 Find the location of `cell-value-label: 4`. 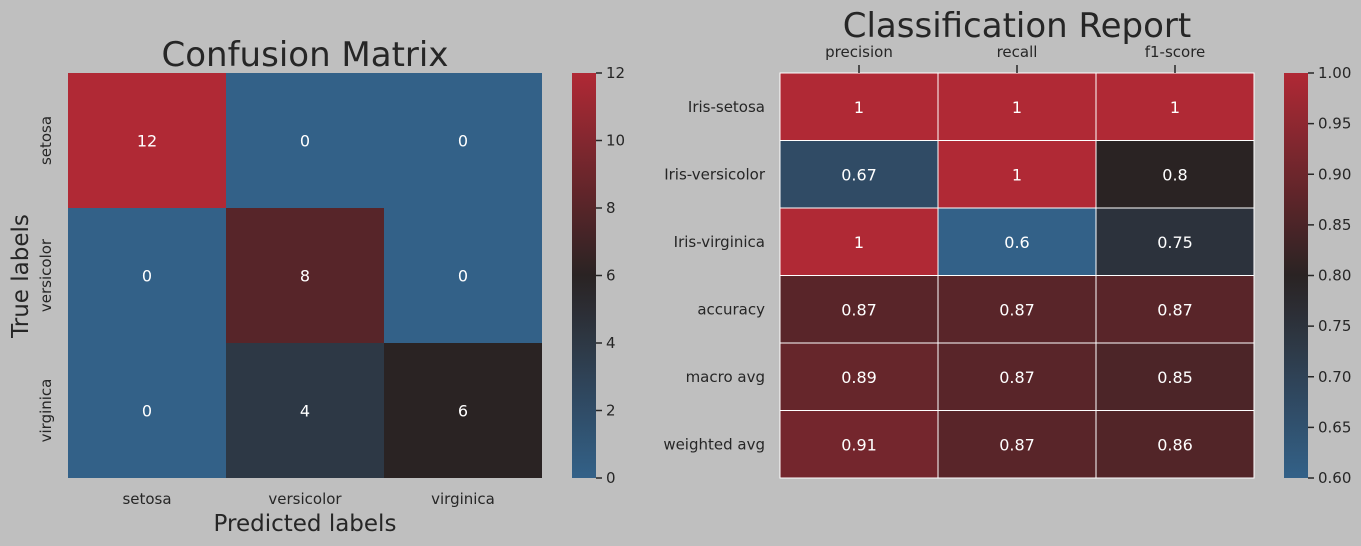

cell-value-label: 4 is located at coordinates (305, 411).